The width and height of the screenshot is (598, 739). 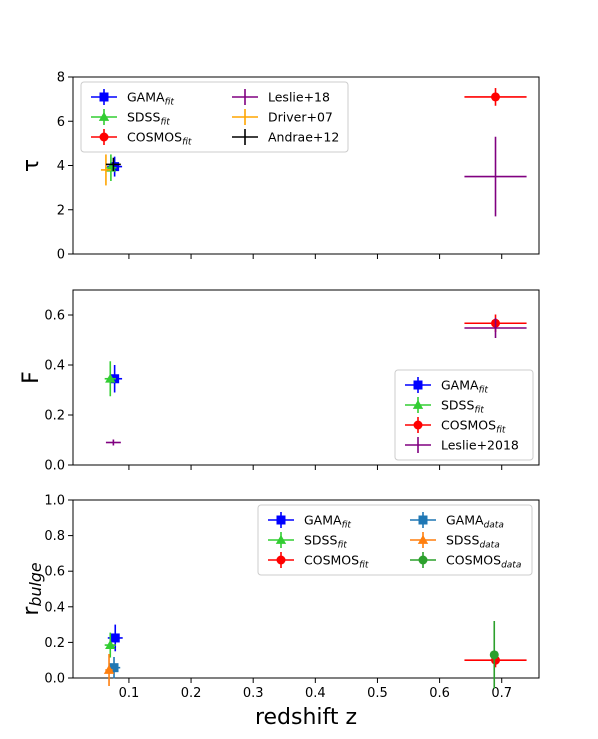 What do you see at coordinates (61, 166) in the screenshot?
I see `y-tick-label: 4` at bounding box center [61, 166].